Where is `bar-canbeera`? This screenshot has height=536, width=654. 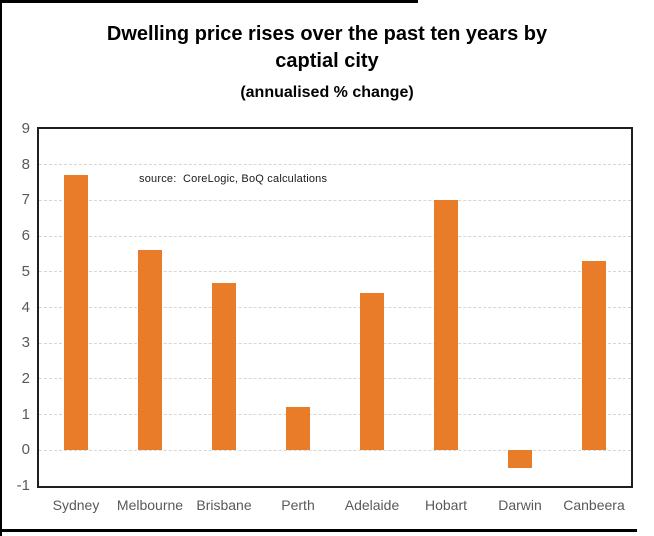 bar-canbeera is located at coordinates (594, 356).